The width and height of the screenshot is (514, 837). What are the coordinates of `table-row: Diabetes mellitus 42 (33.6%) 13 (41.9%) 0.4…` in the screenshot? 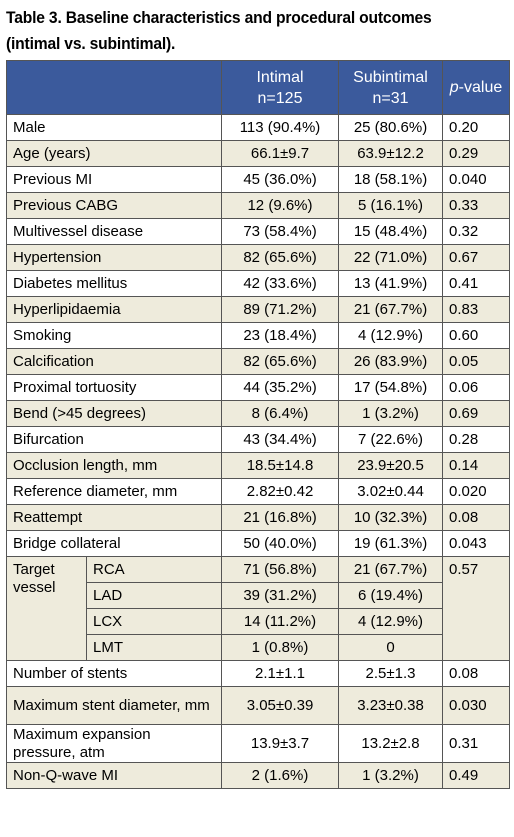 It's located at (258, 283).